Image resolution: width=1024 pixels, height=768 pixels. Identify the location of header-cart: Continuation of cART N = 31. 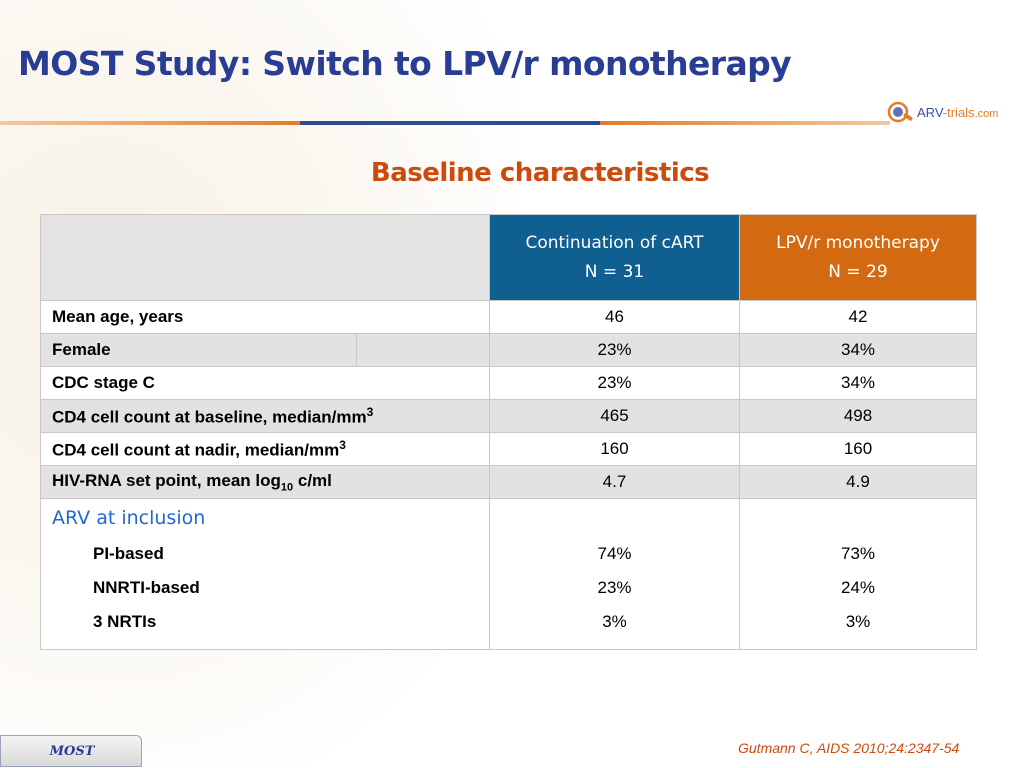
(614, 257).